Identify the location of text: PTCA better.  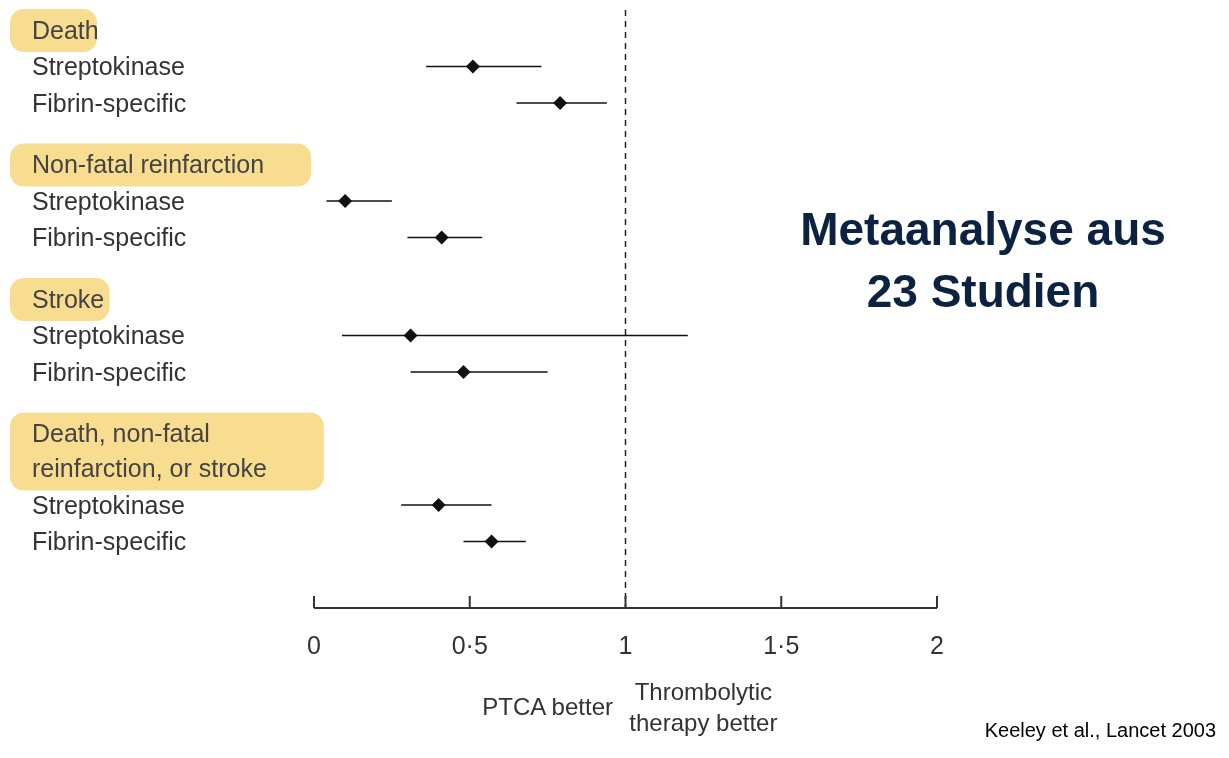
(547, 706).